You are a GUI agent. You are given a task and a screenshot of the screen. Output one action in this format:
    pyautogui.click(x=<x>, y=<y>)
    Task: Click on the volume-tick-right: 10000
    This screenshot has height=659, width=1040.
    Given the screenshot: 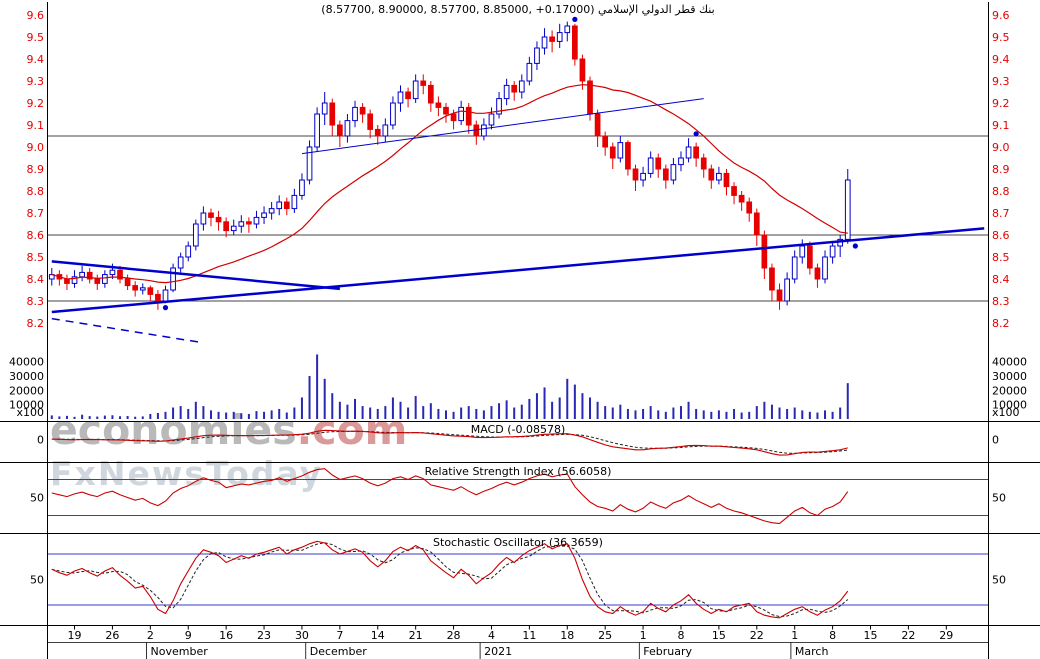 What is the action you would take?
    pyautogui.click(x=1009, y=405)
    